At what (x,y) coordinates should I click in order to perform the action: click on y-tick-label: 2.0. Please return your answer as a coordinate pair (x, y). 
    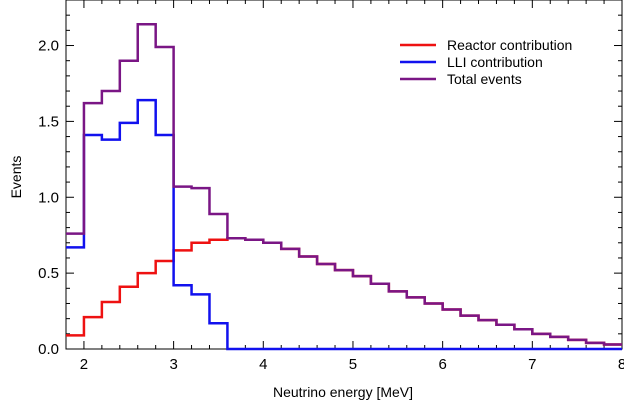
    Looking at the image, I should click on (48, 46).